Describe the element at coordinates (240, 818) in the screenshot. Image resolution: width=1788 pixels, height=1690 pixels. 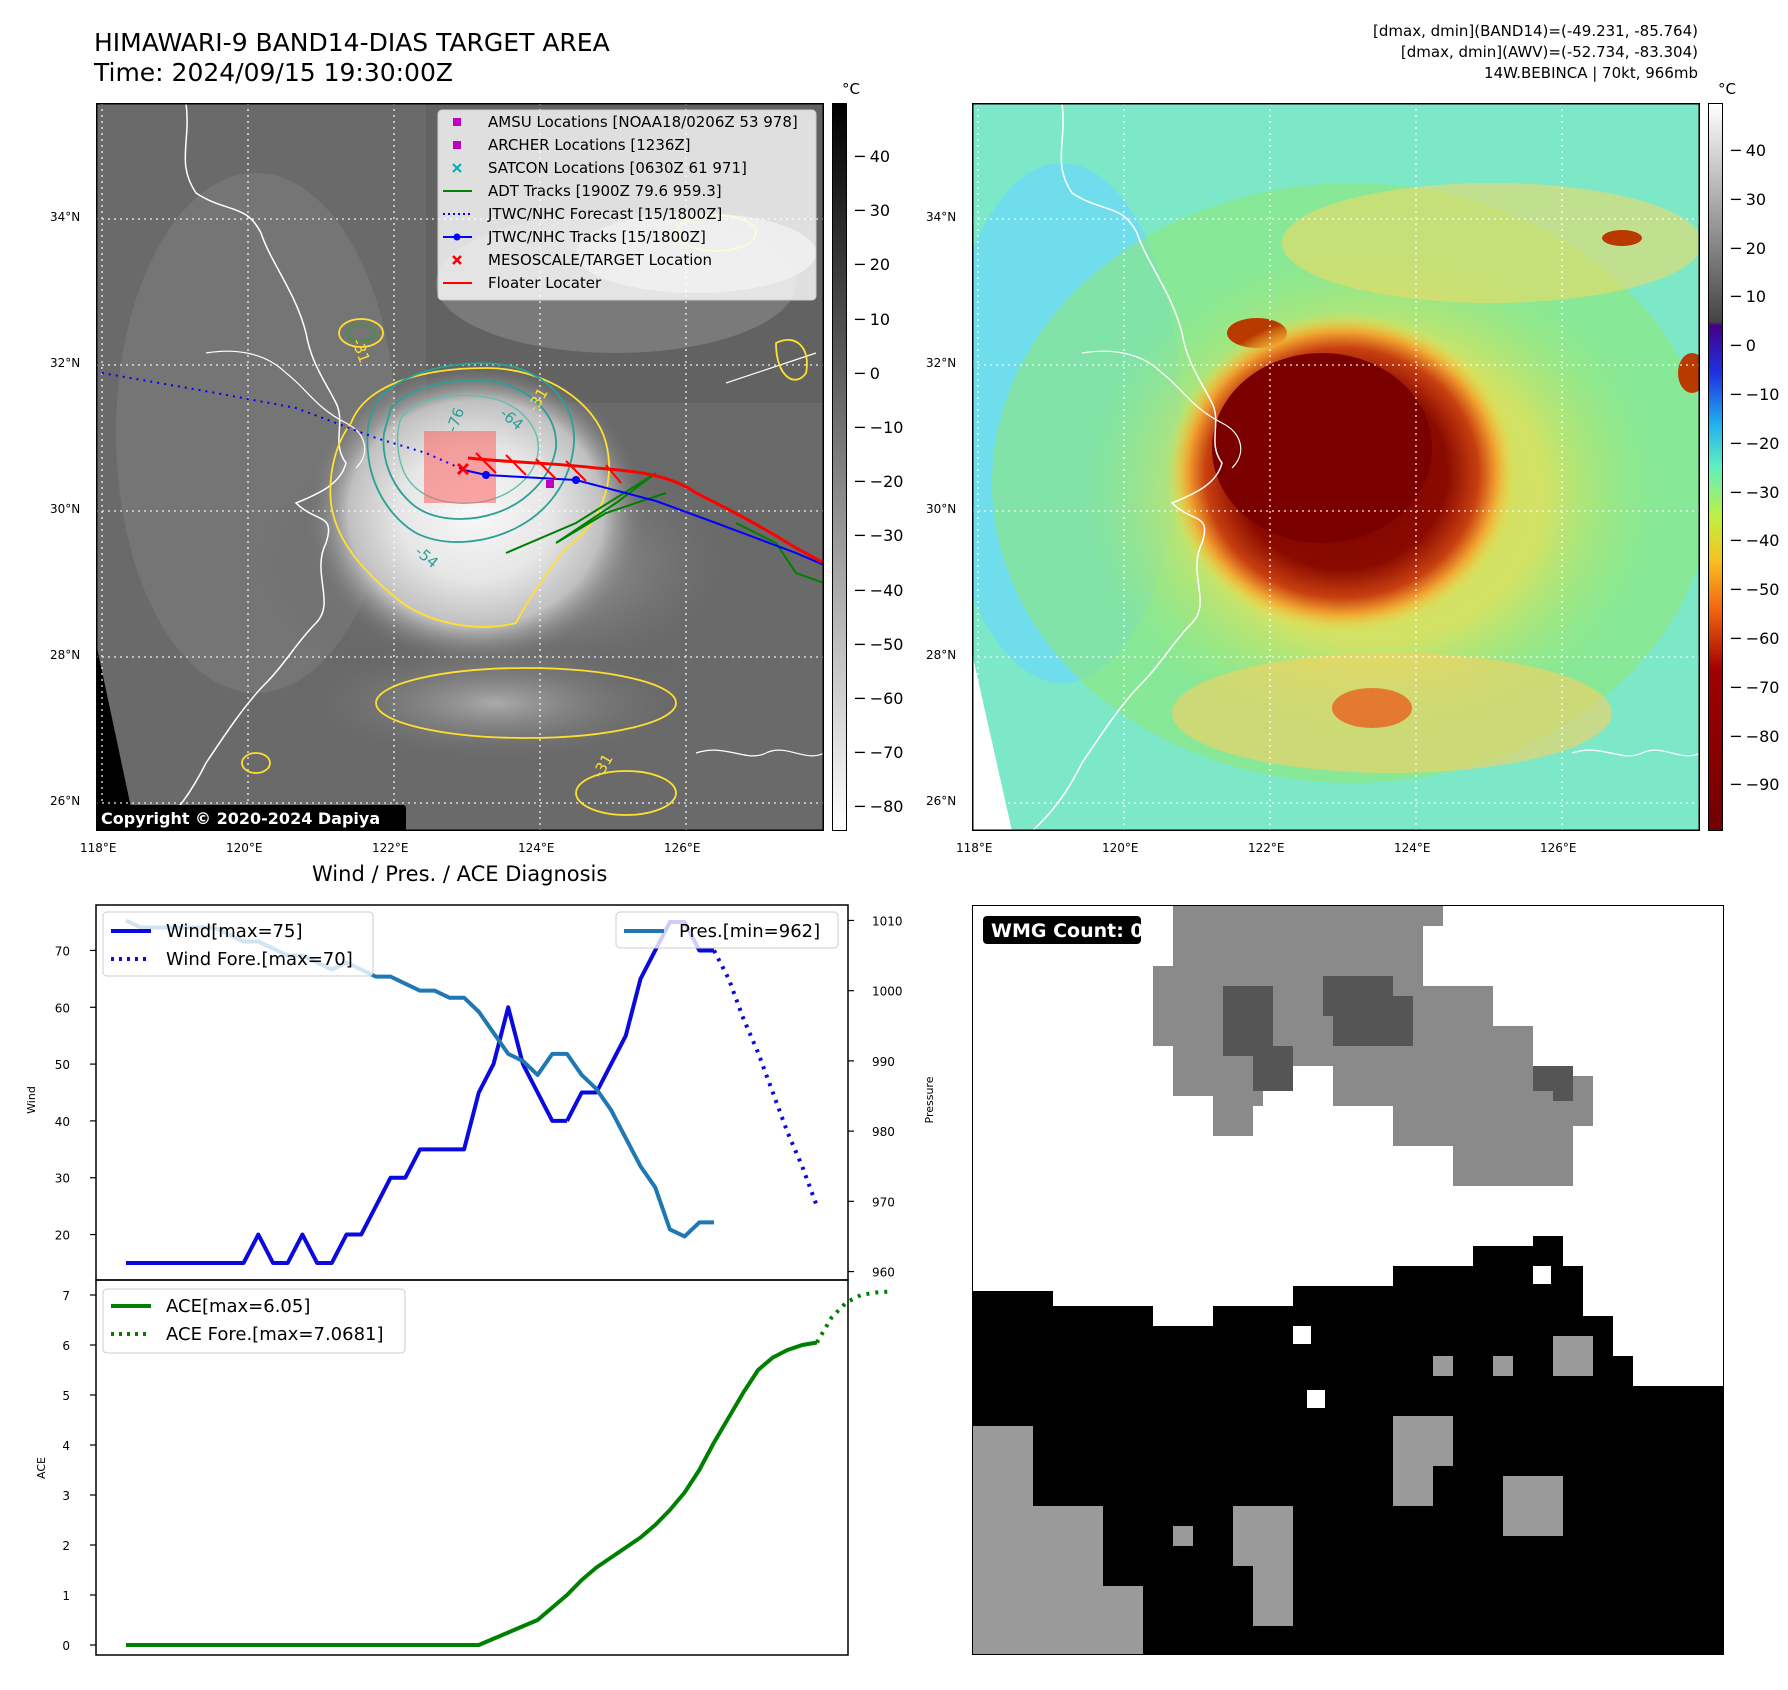
I see `copyright: Copyright © 2020-2024 Dapiya` at that location.